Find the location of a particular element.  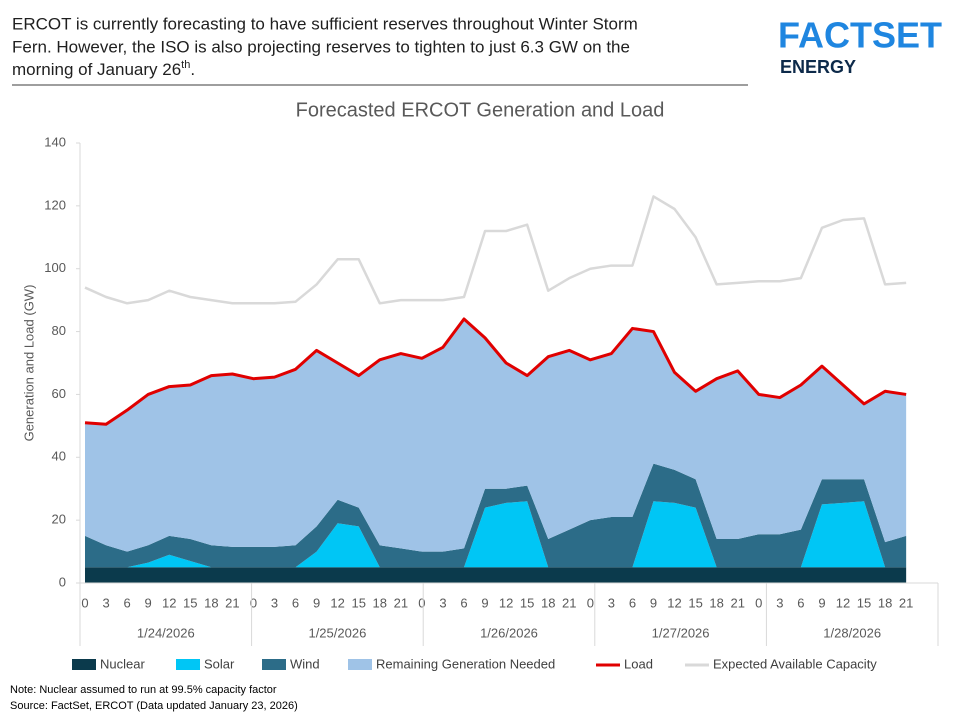

legend-label: Expected Available Capacity is located at coordinates (795, 663).